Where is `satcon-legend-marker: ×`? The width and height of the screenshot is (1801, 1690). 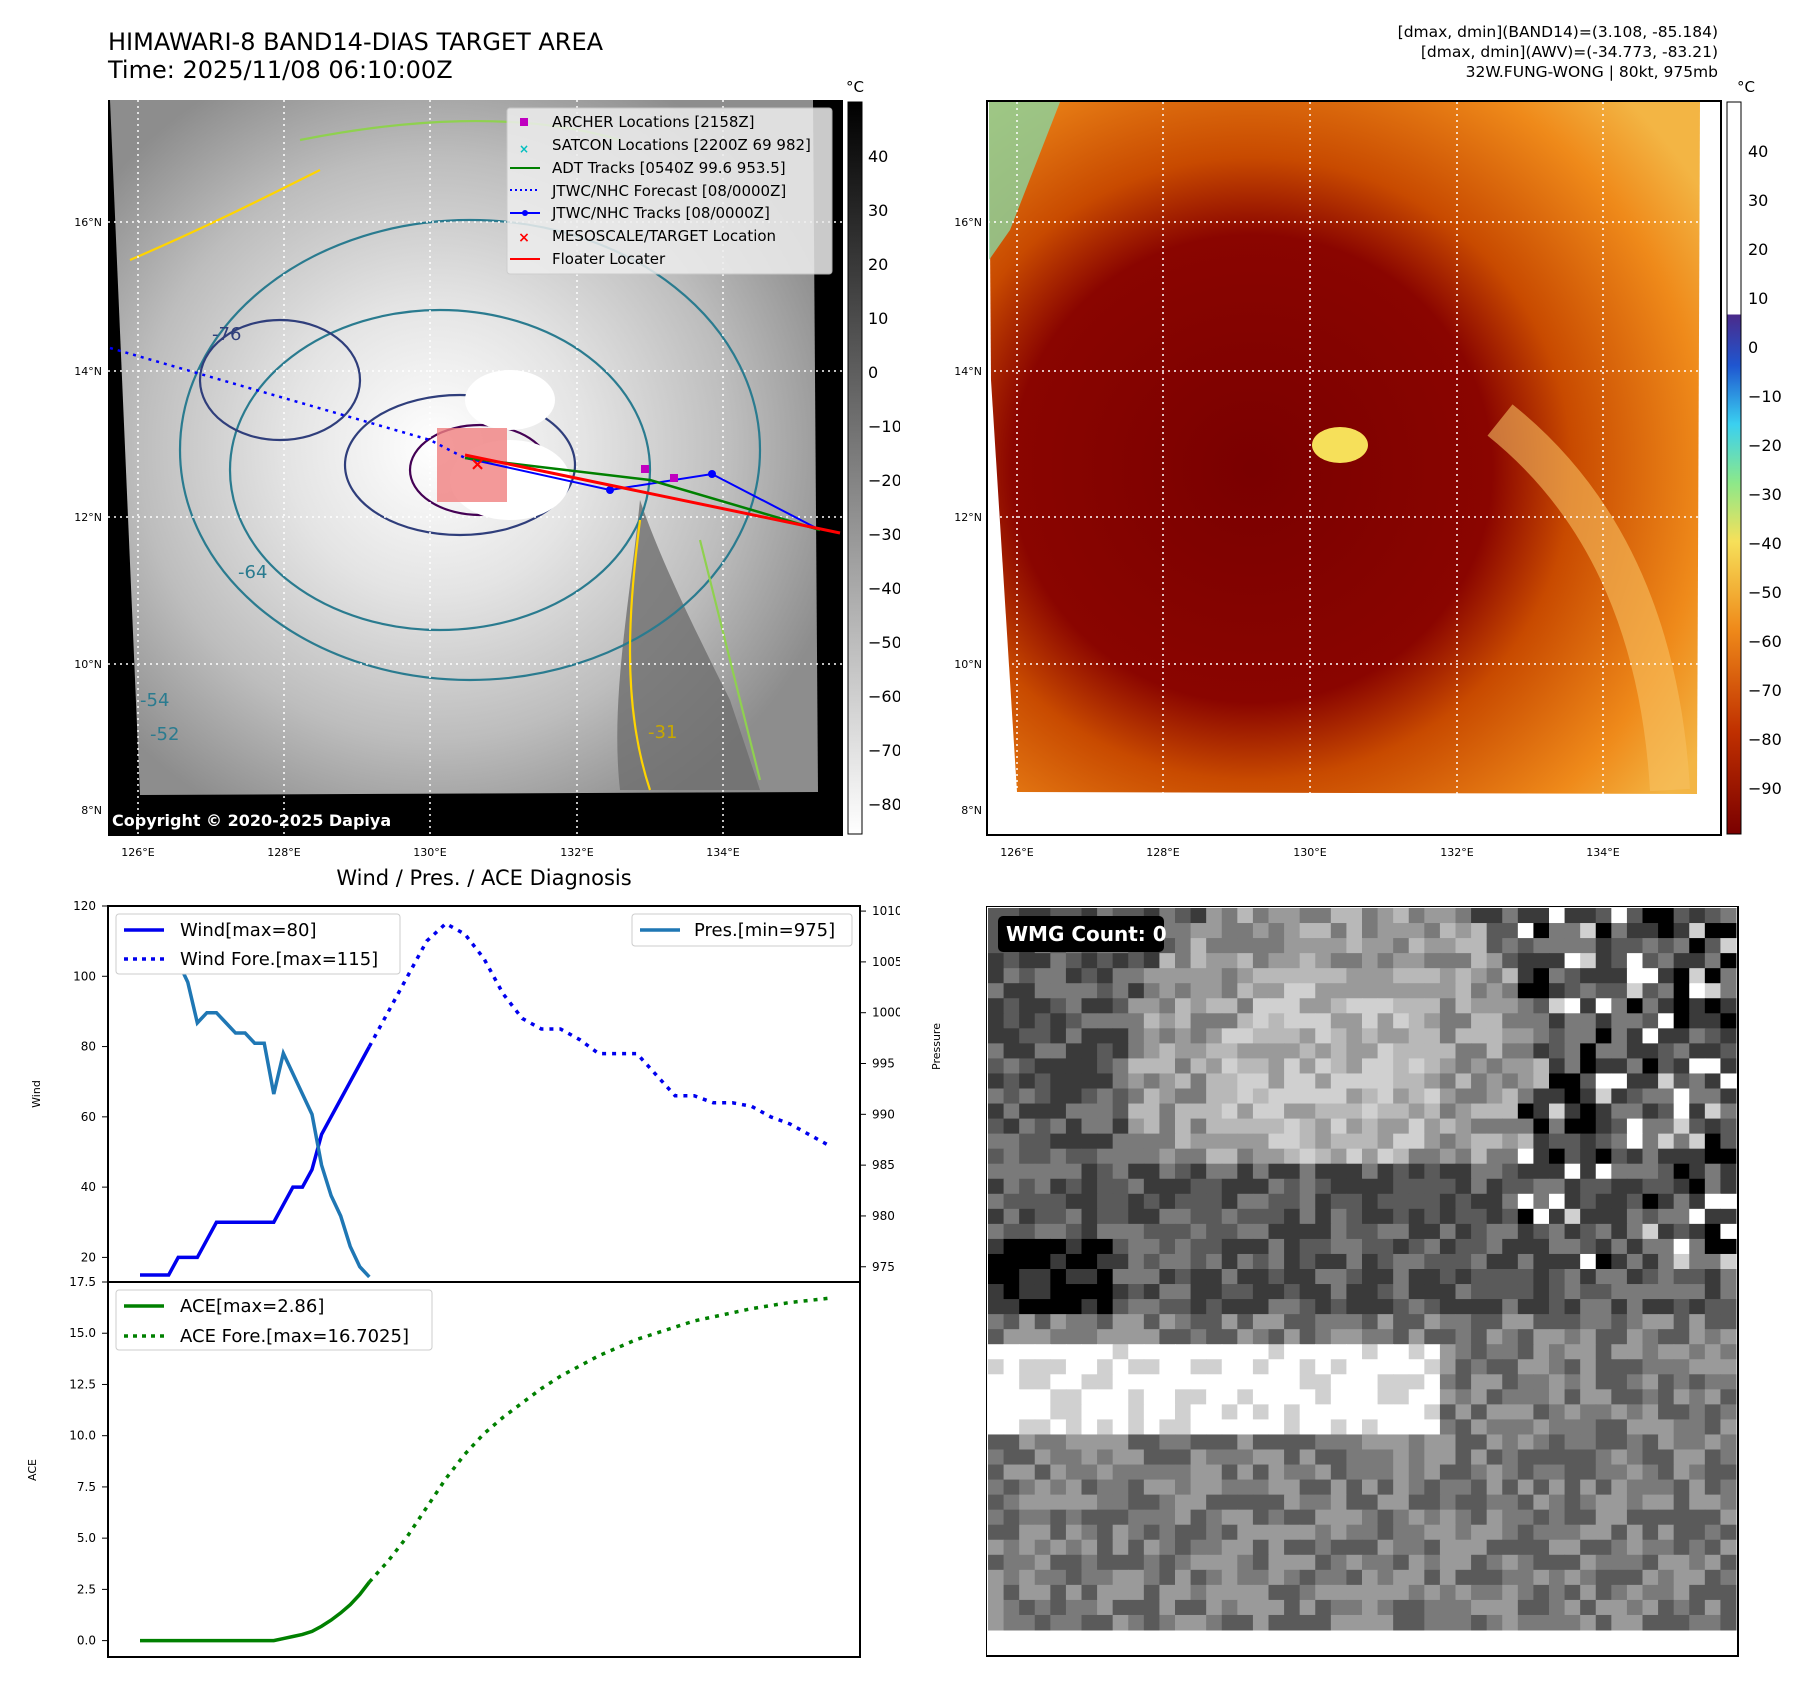 satcon-legend-marker: × is located at coordinates (524, 149).